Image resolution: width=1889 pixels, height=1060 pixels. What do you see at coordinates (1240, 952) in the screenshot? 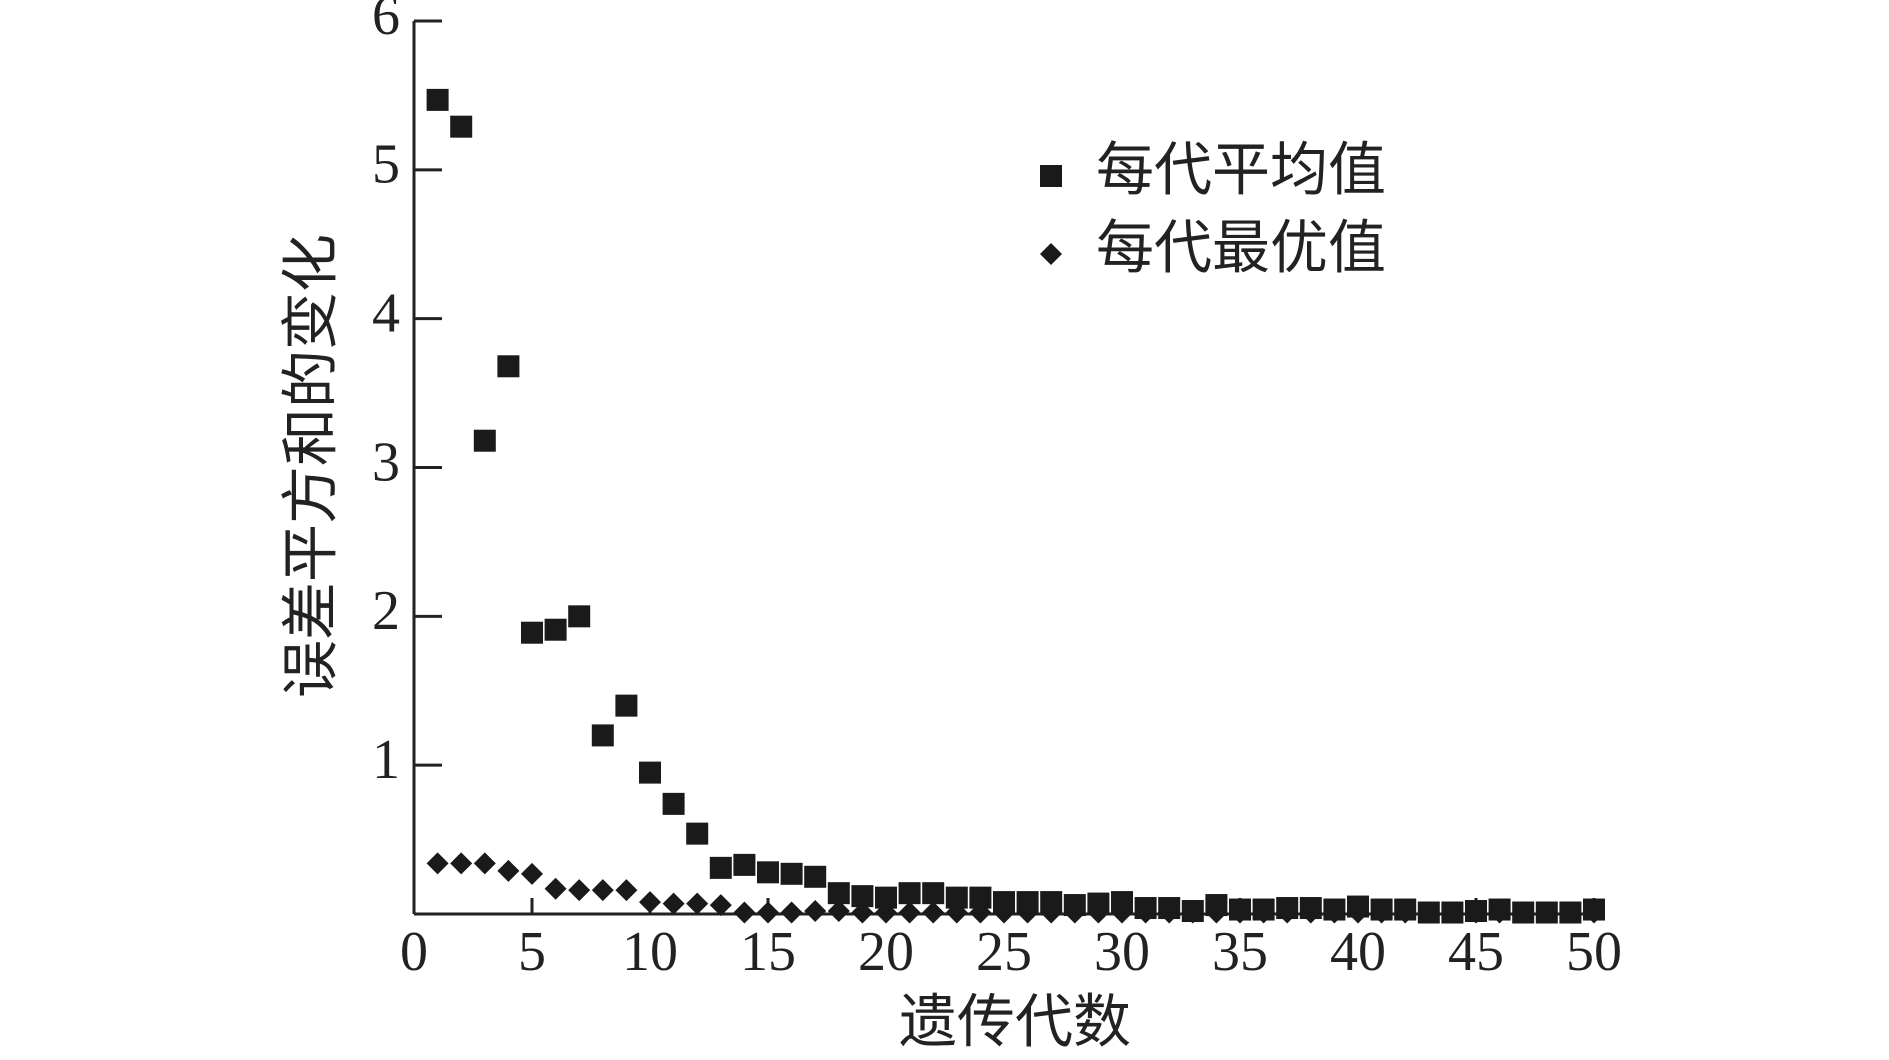
I see `x-tick-label: 35` at bounding box center [1240, 952].